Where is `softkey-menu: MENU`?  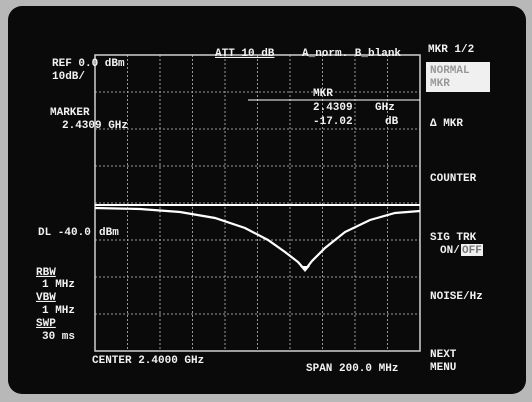
softkey-menu: MENU is located at coordinates (443, 368).